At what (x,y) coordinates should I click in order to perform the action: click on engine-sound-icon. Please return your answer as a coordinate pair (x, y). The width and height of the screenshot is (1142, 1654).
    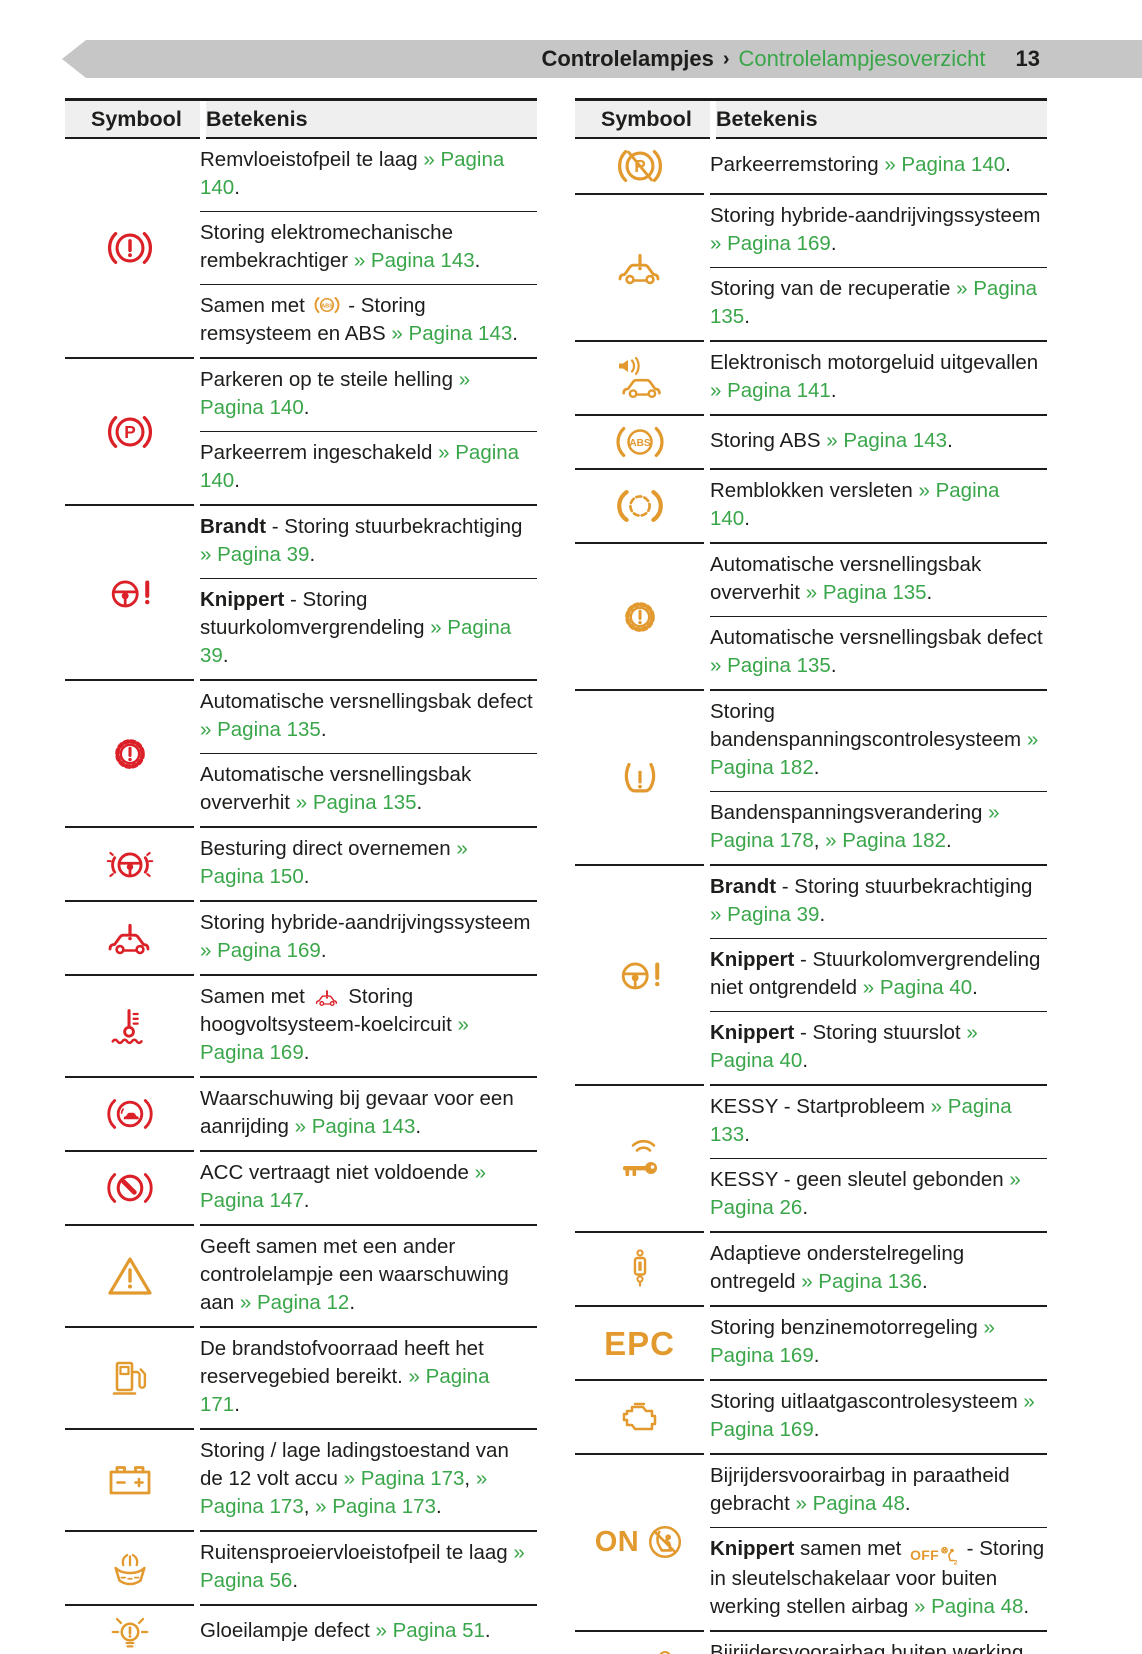
    Looking at the image, I should click on (639, 377).